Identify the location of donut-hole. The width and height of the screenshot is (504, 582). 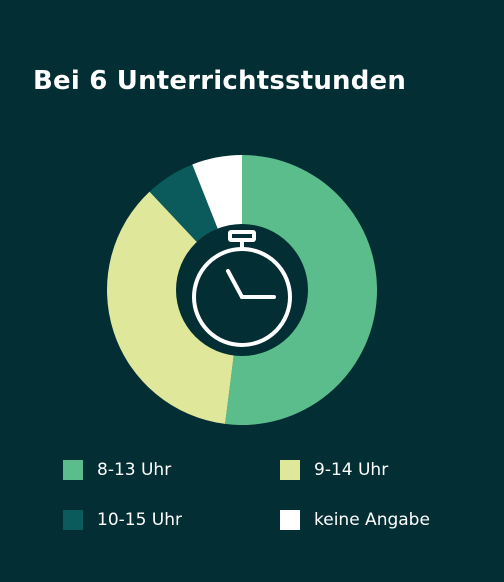
(242, 290).